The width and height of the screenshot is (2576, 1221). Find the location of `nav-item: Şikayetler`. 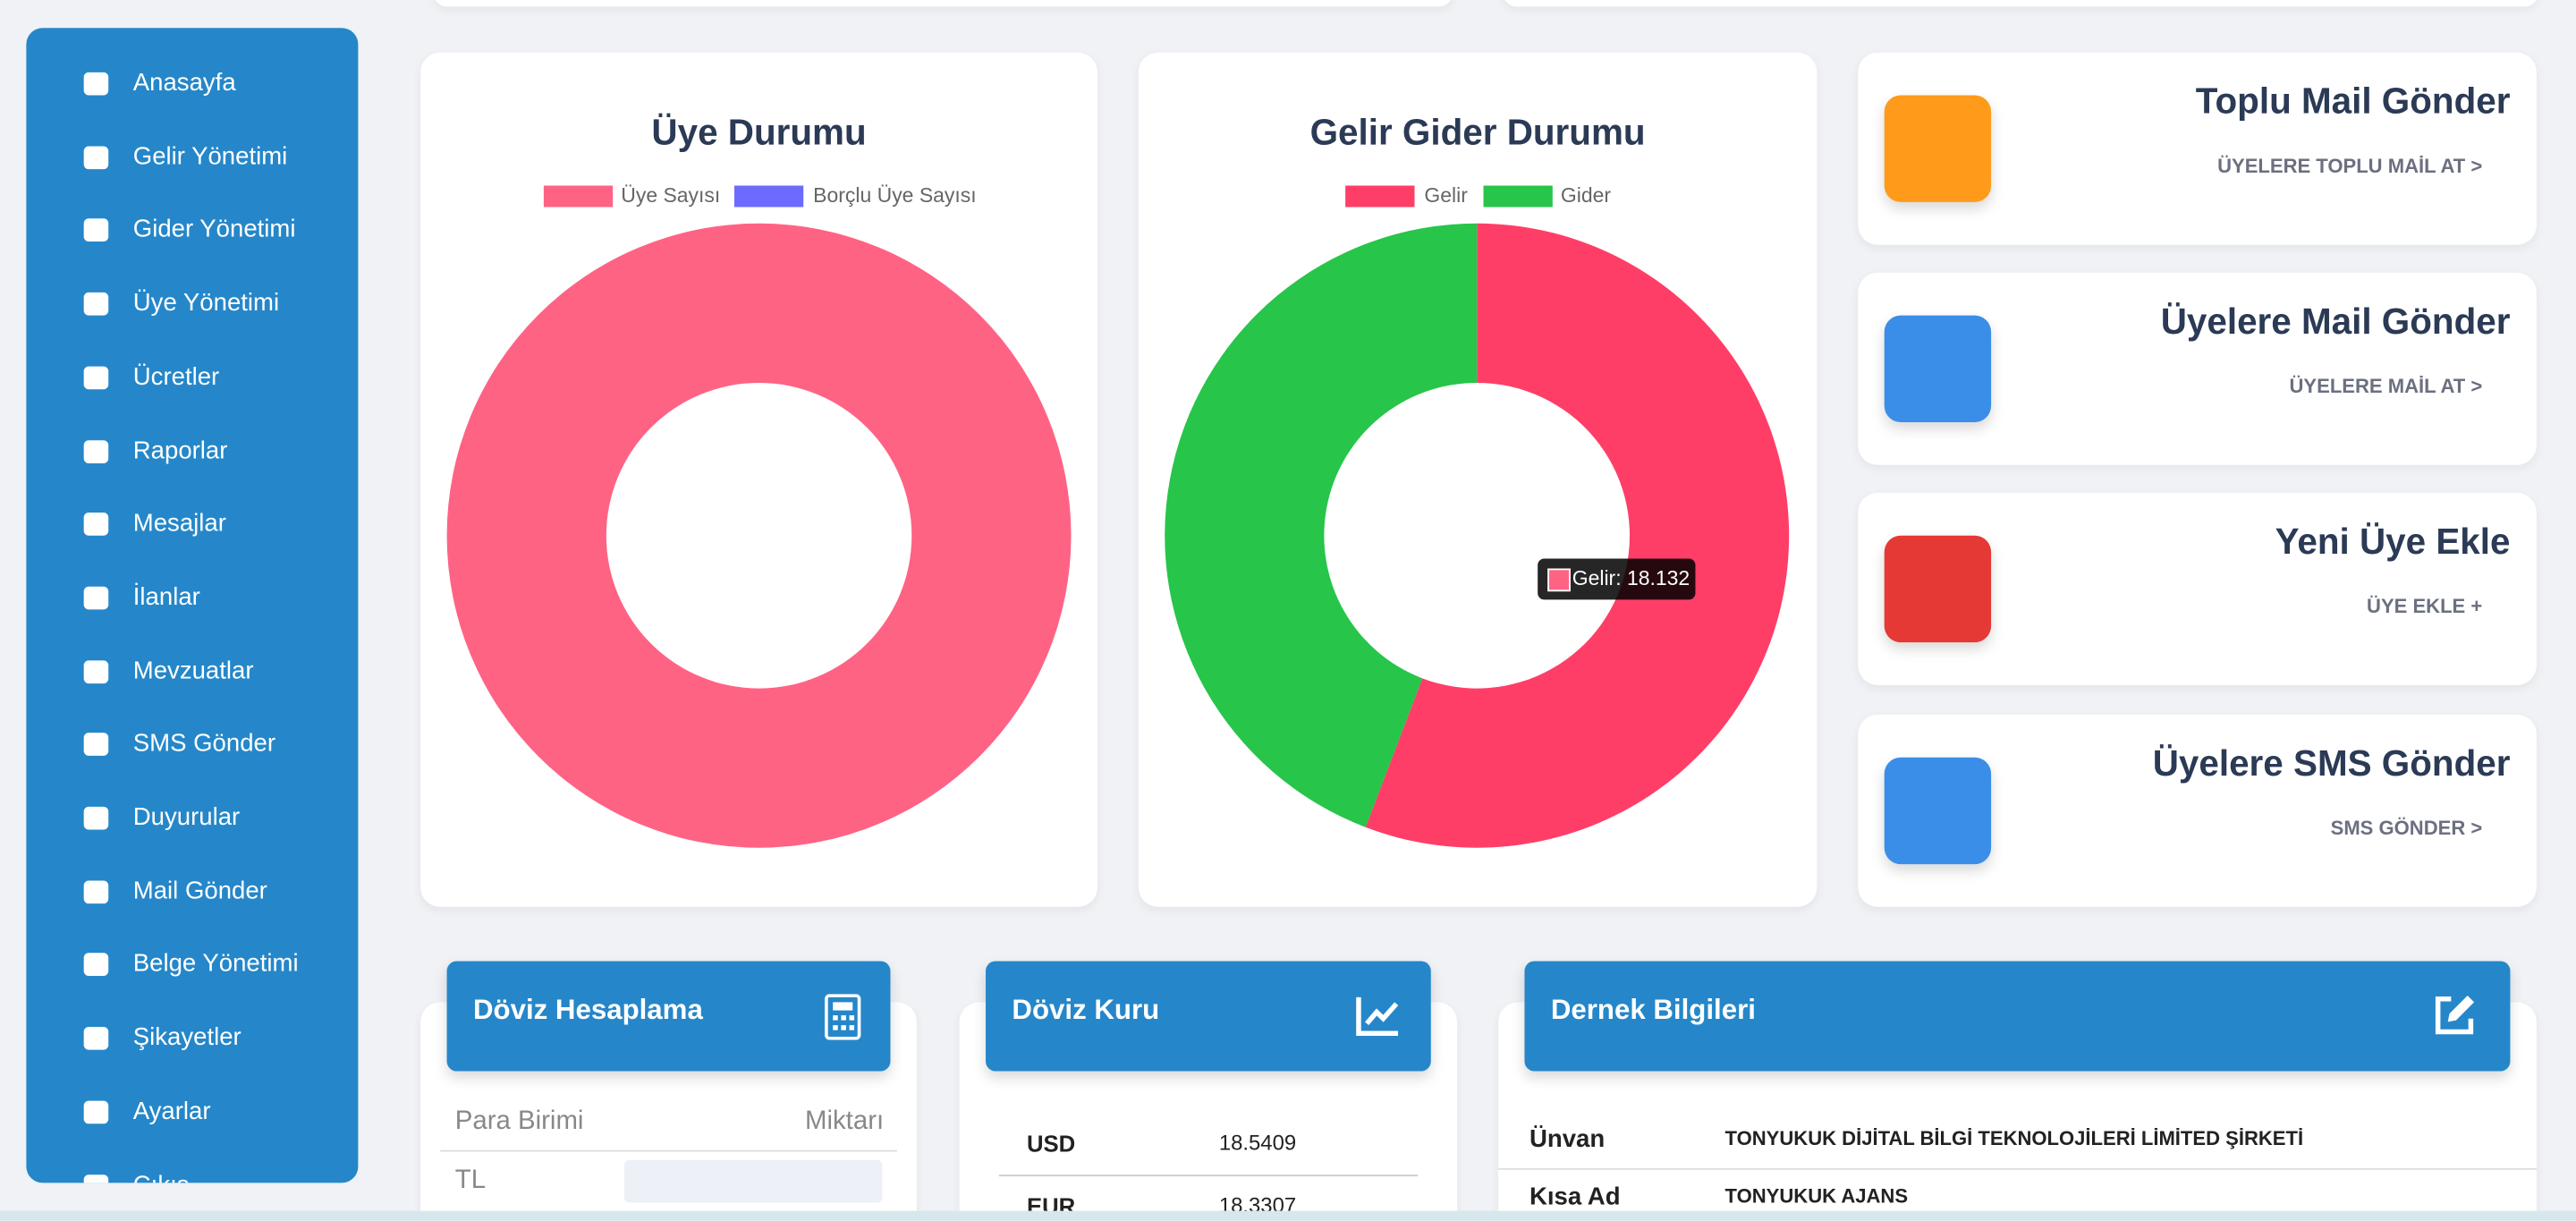

nav-item: Şikayetler is located at coordinates (192, 1038).